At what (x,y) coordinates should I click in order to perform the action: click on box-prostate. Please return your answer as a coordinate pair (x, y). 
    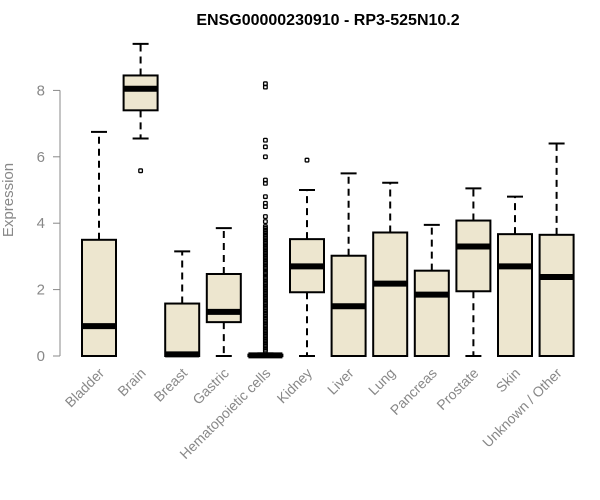
    Looking at the image, I should click on (473, 272).